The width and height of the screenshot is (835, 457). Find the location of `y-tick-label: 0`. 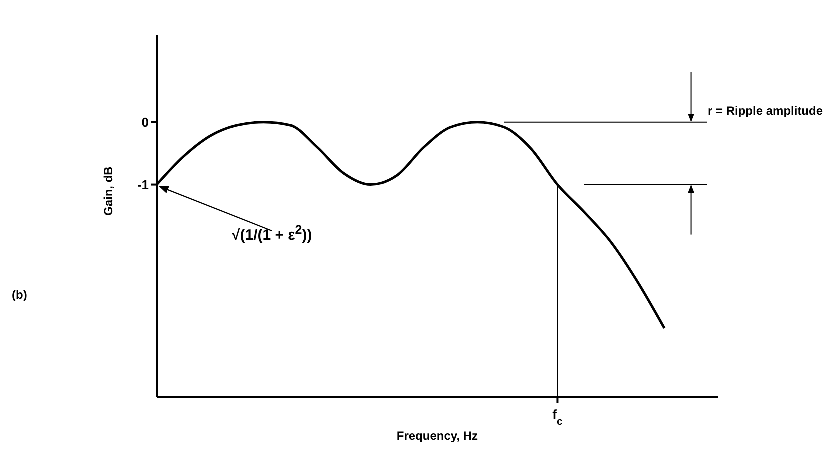

y-tick-label: 0 is located at coordinates (145, 122).